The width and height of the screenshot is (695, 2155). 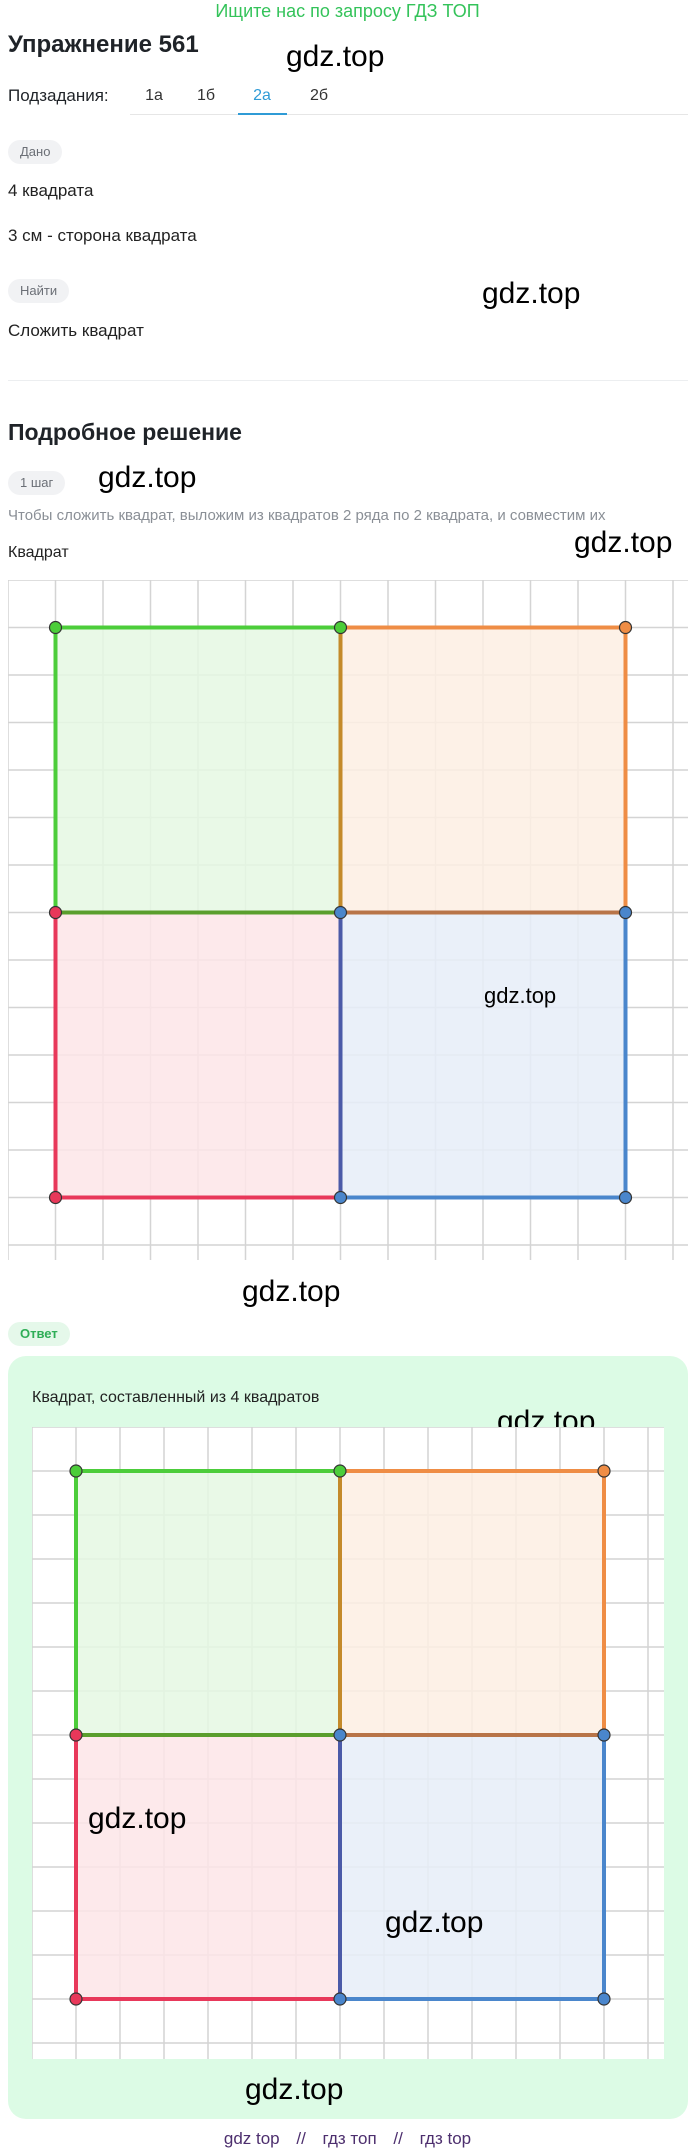 I want to click on footer: gdz top // гдз топ // гдз top, so click(x=347, y=2139).